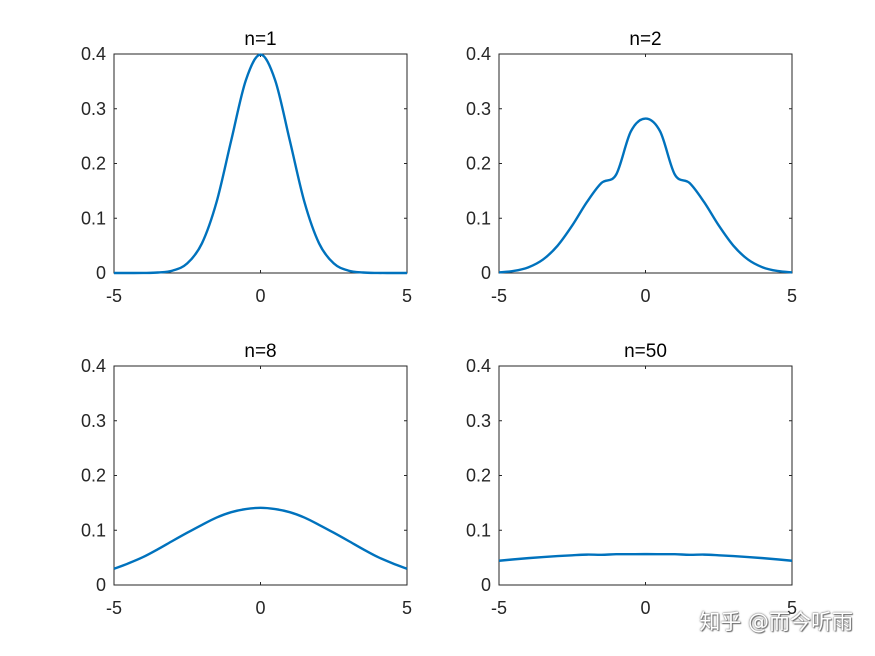 Image resolution: width=875 pixels, height=656 pixels. What do you see at coordinates (645, 39) in the screenshot?
I see `subplot-title: n=2` at bounding box center [645, 39].